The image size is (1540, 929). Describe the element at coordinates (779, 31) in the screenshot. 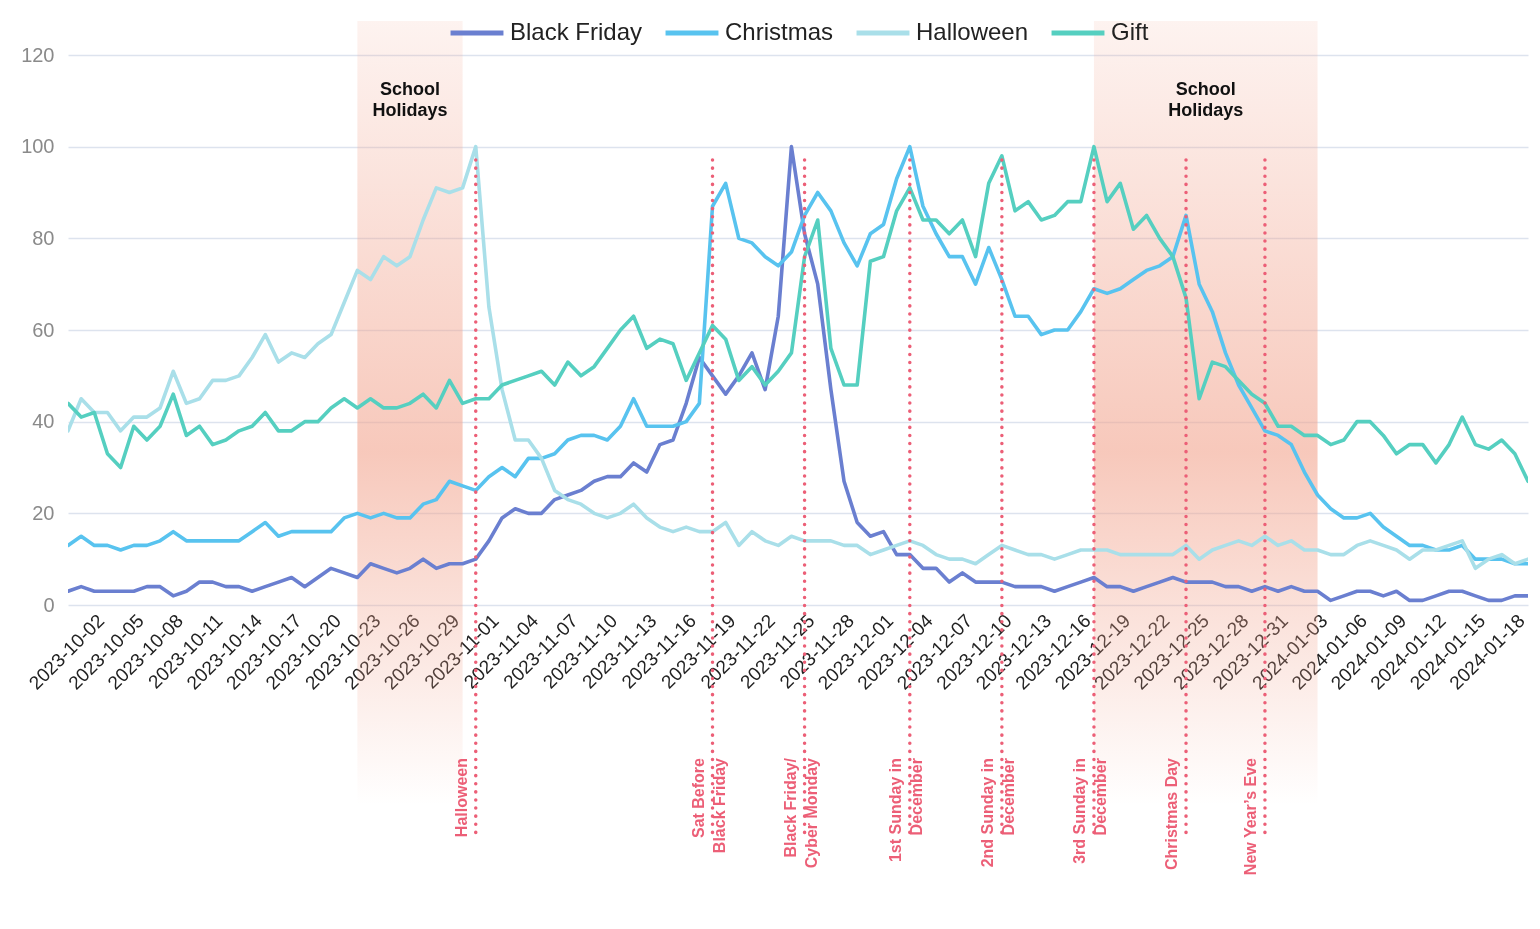

I see `legend-label: Christmas` at that location.